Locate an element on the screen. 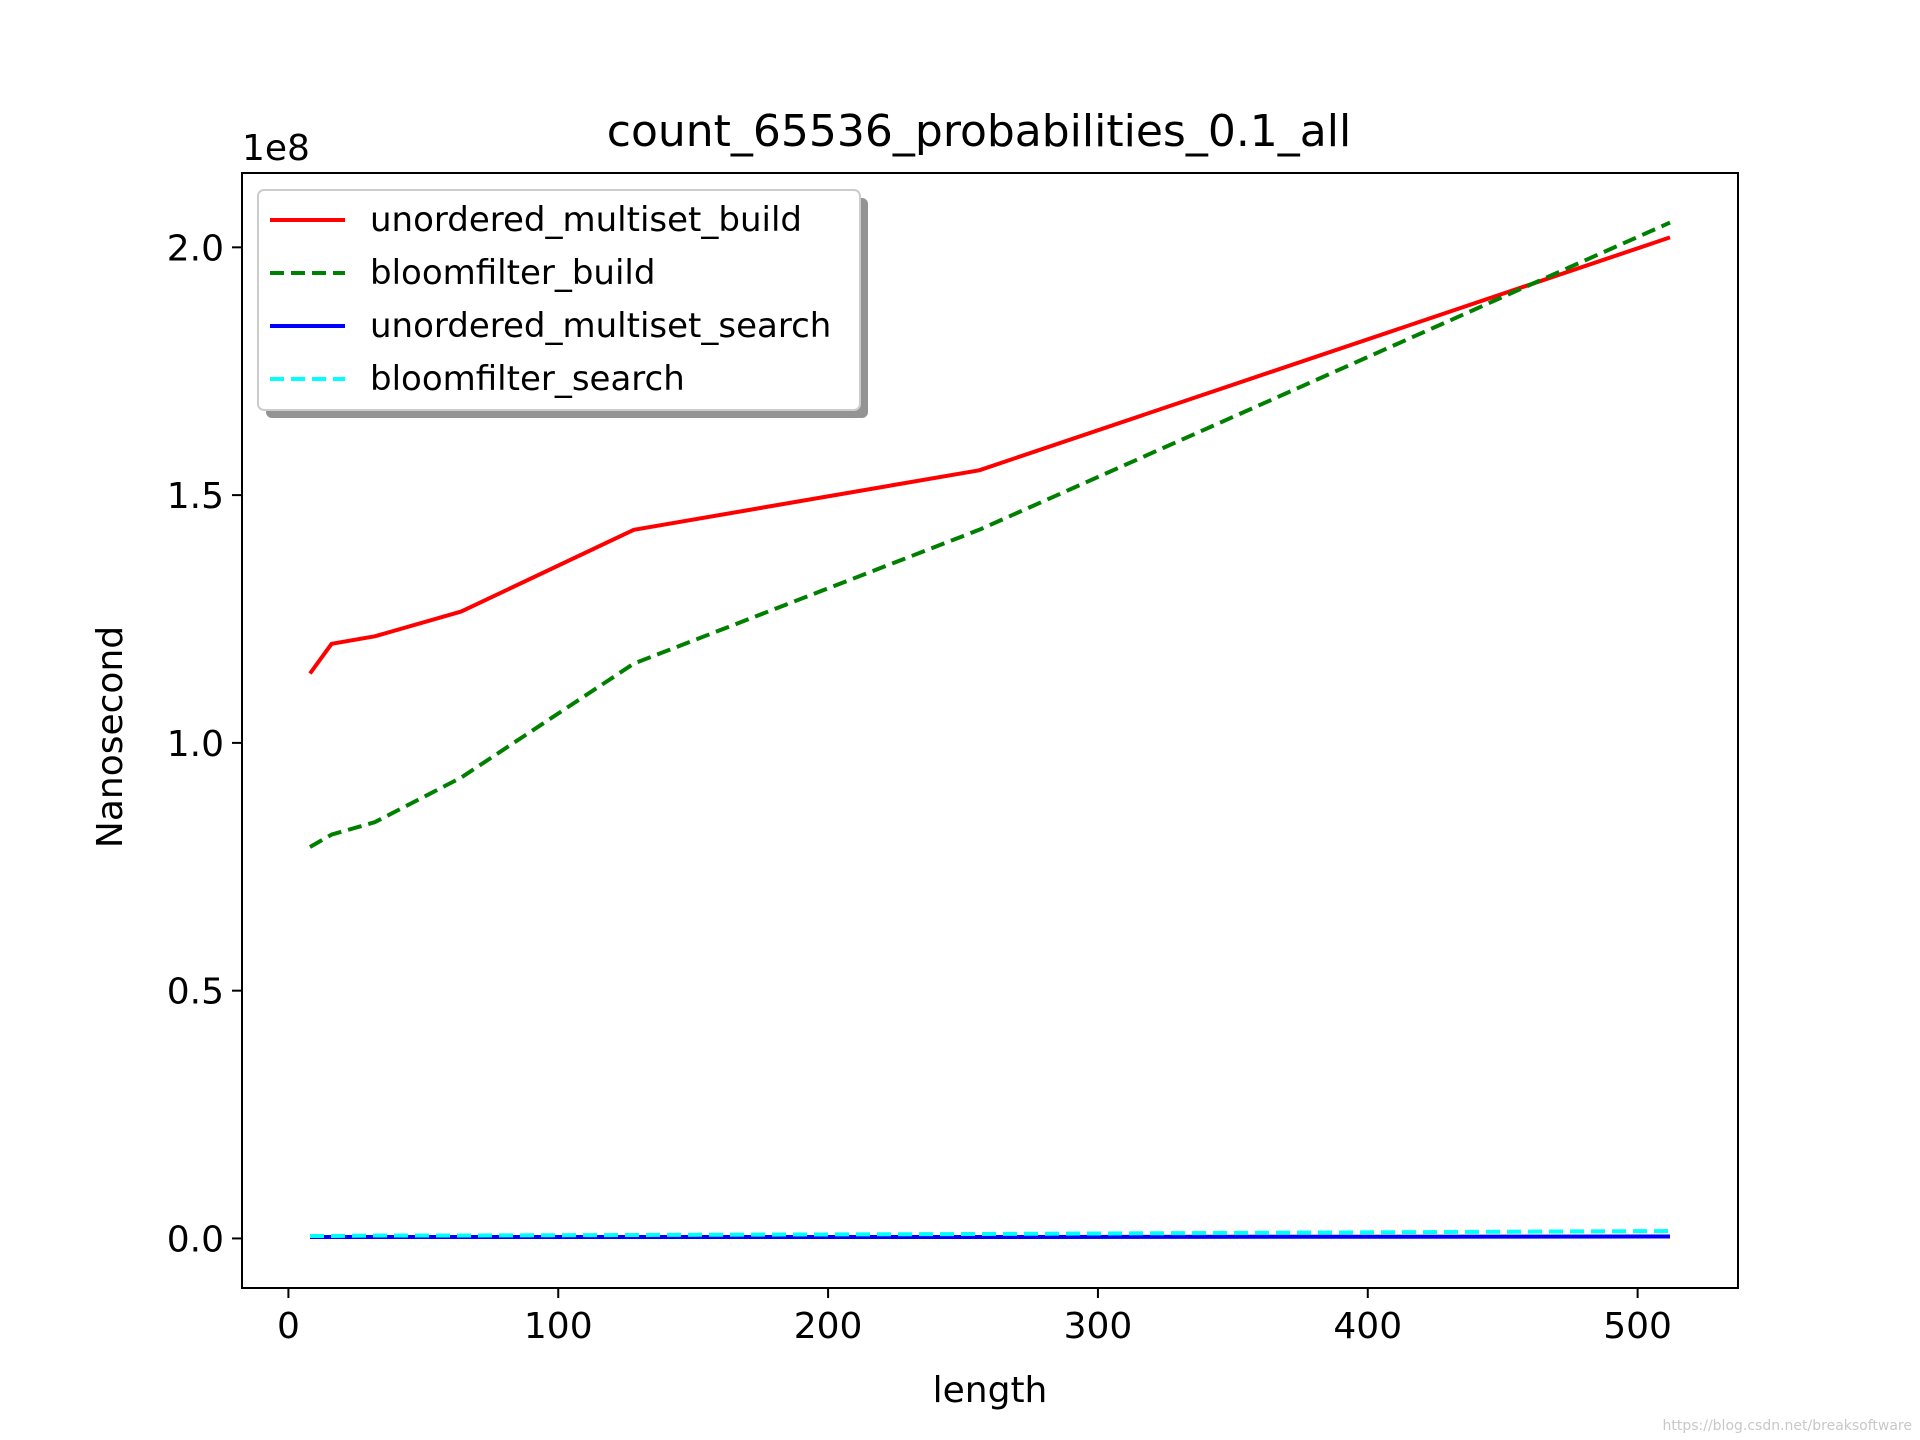 The height and width of the screenshot is (1440, 1920). x-tick-label: 100 is located at coordinates (558, 1326).